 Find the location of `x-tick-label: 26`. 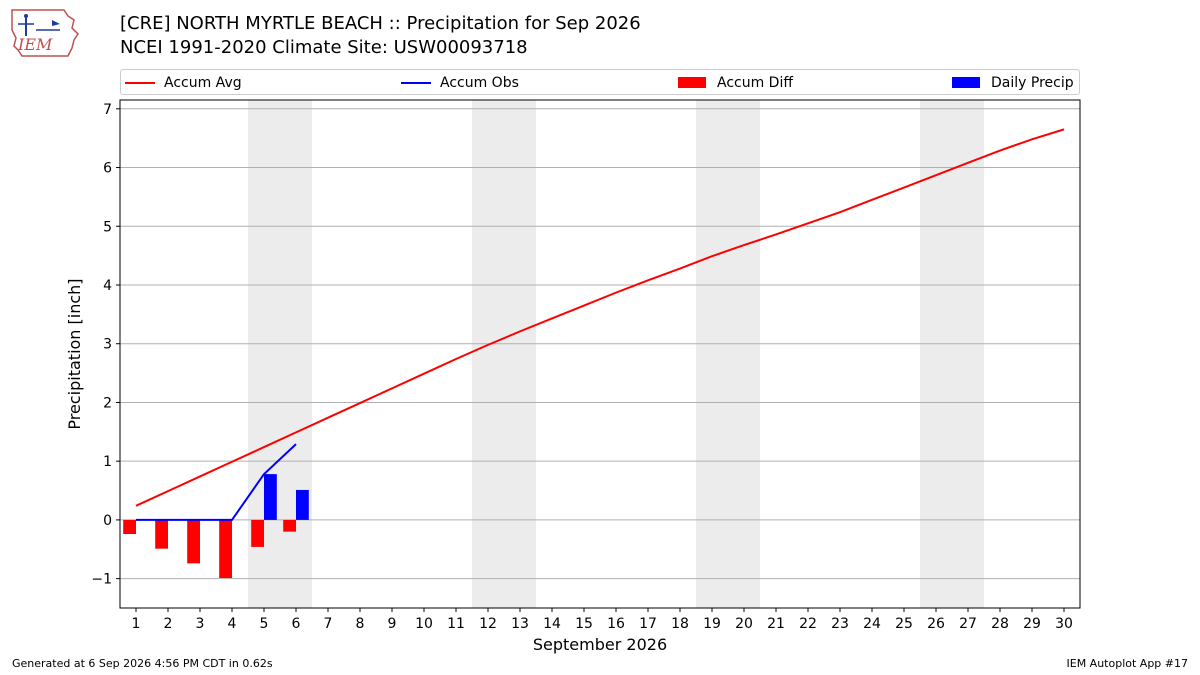

x-tick-label: 26 is located at coordinates (936, 624).